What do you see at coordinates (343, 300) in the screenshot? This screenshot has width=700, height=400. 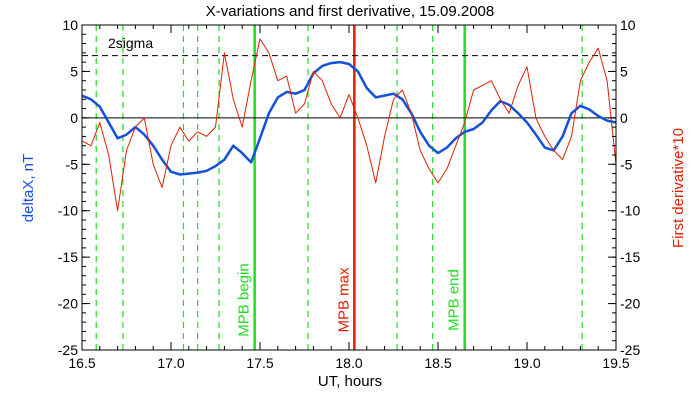 I see `solid-marker-label: MPB max` at bounding box center [343, 300].